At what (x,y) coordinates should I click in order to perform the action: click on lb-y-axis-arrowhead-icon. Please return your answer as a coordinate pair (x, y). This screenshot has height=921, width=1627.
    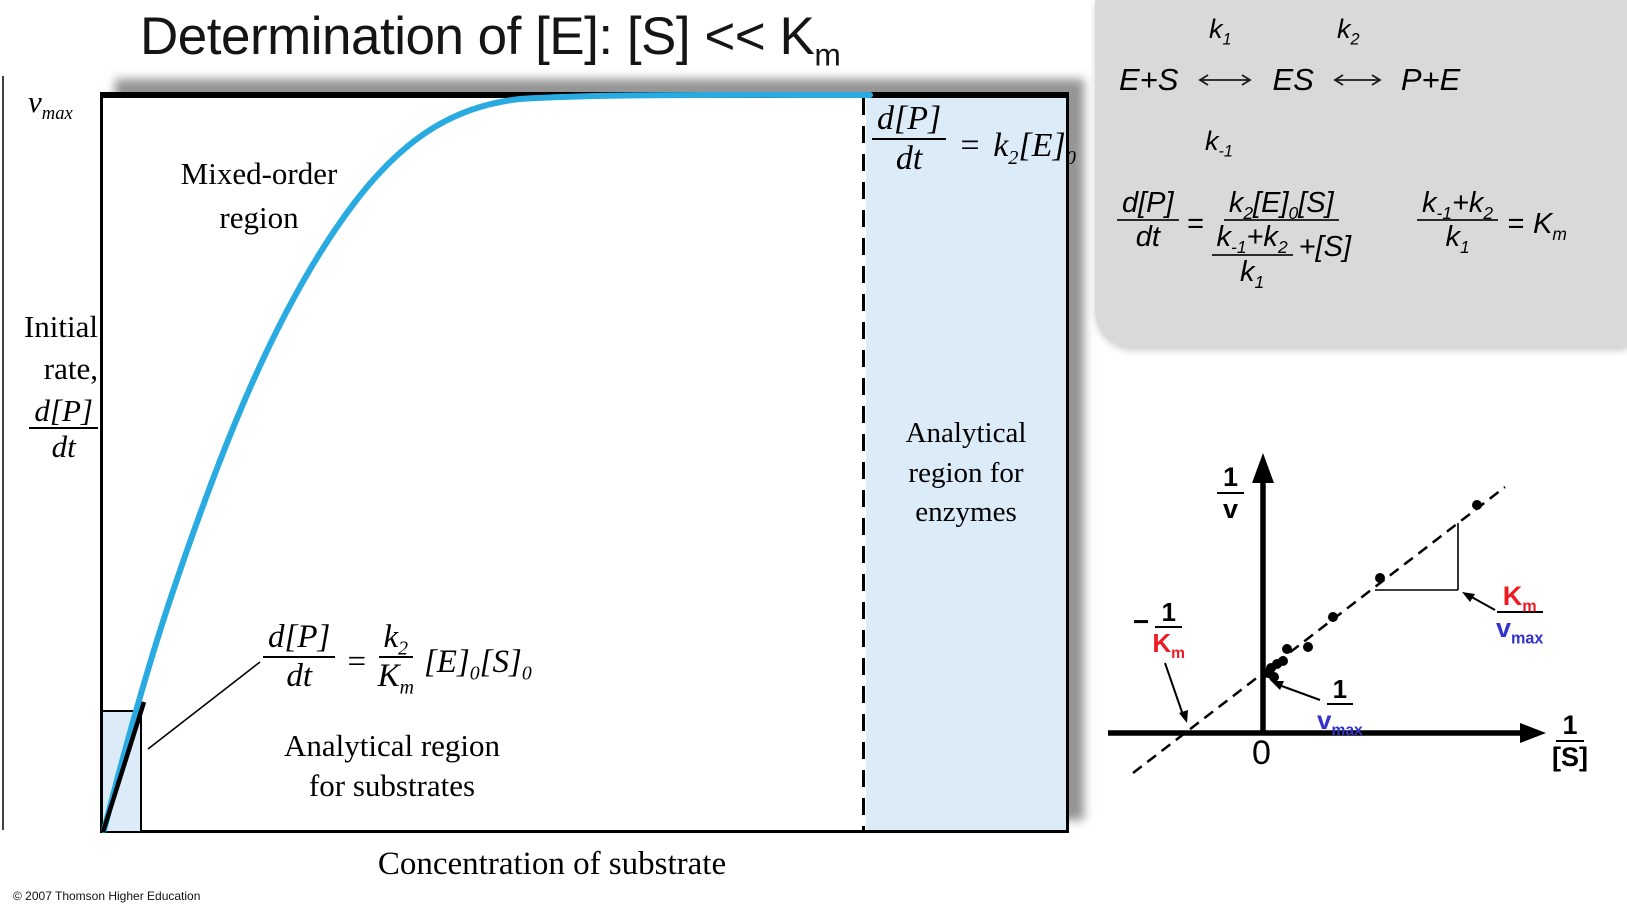
    Looking at the image, I should click on (1263, 468).